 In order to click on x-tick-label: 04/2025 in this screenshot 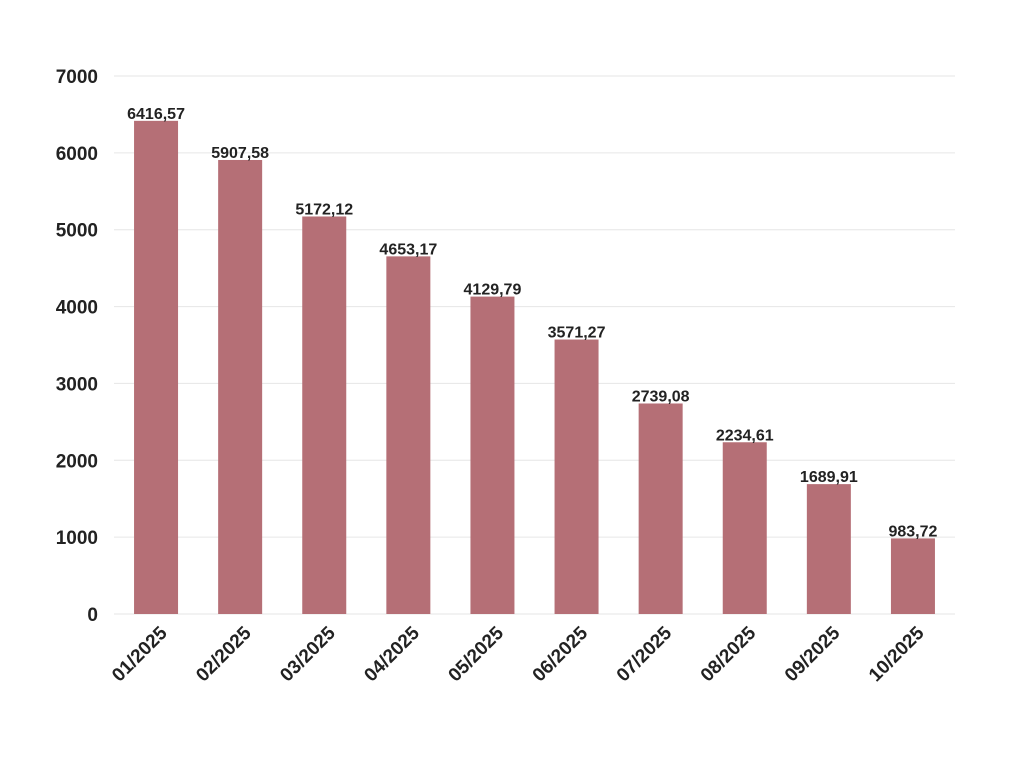, I will do `click(392, 654)`.